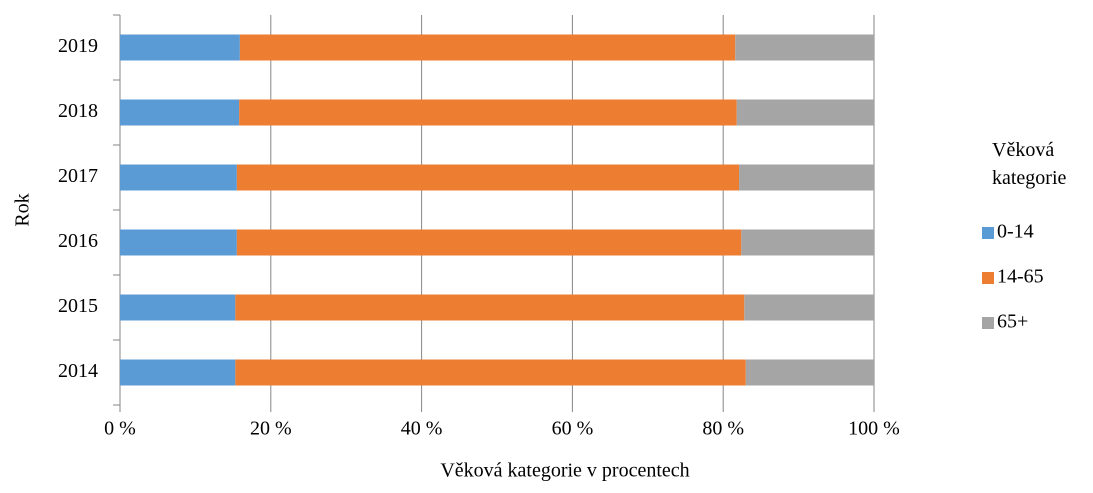  Describe the element at coordinates (120, 429) in the screenshot. I see `x-tick-label: 0 %` at that location.